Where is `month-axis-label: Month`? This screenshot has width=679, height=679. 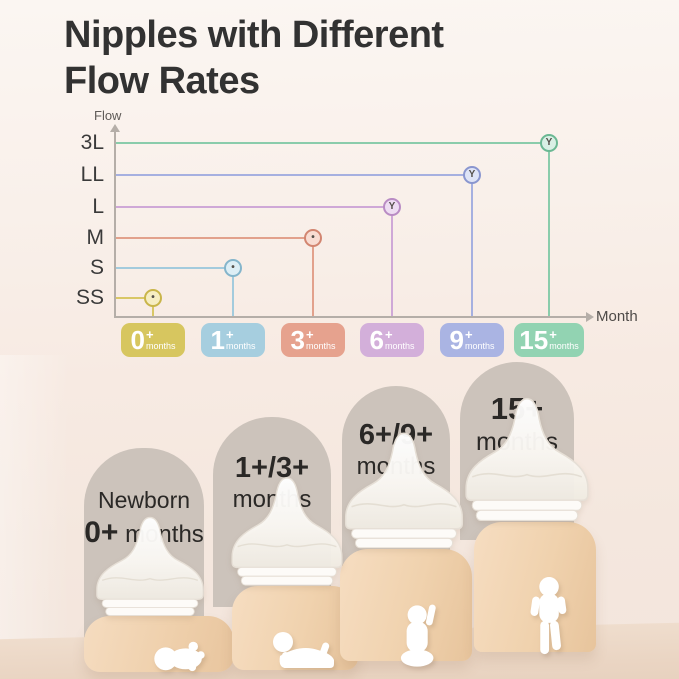 month-axis-label: Month is located at coordinates (617, 316).